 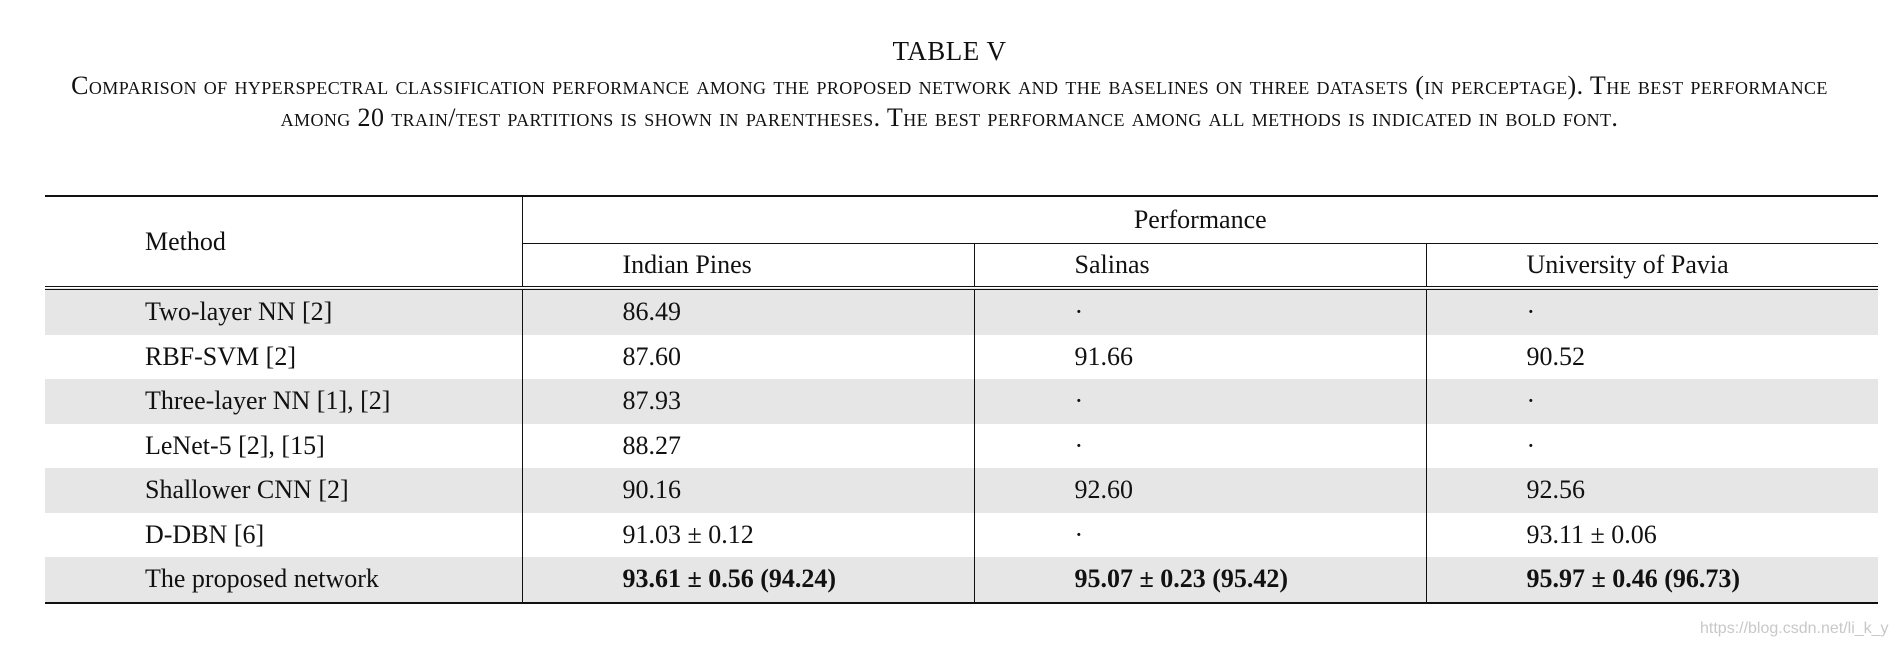 What do you see at coordinates (748, 266) in the screenshot?
I see `dataset-header-indian-pines: Indian Pines` at bounding box center [748, 266].